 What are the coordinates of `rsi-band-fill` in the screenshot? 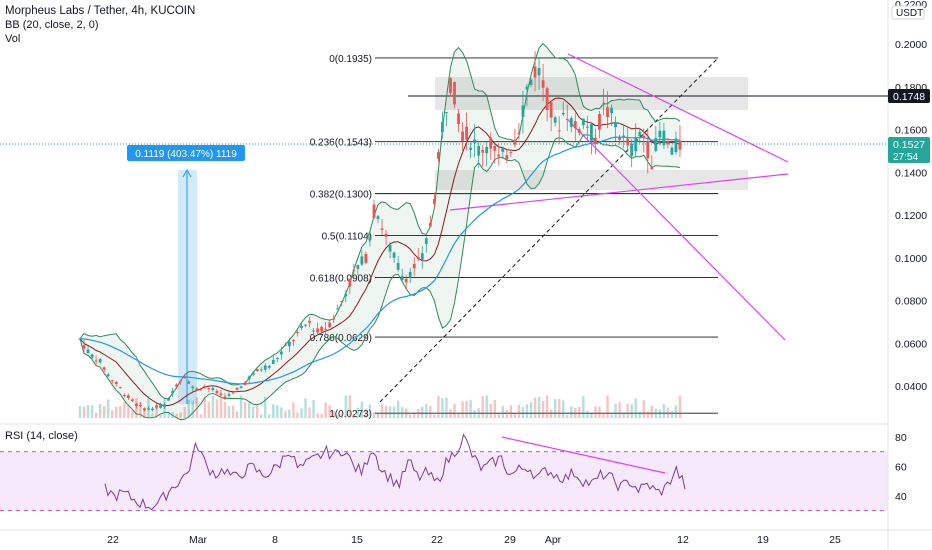 It's located at (444, 481).